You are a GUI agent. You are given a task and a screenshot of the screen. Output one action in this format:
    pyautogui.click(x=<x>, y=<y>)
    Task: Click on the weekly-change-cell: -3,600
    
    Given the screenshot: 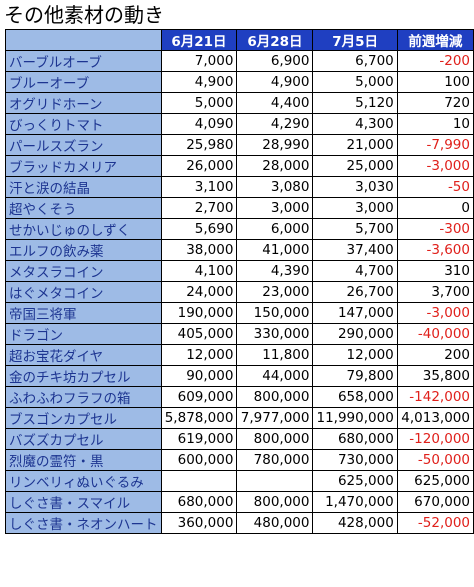 What is the action you would take?
    pyautogui.click(x=435, y=250)
    